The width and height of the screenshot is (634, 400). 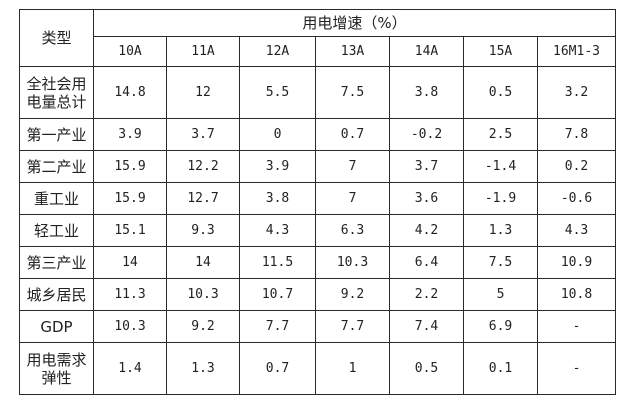 What do you see at coordinates (130, 294) in the screenshot?
I see `value-cell: 11.3` at bounding box center [130, 294].